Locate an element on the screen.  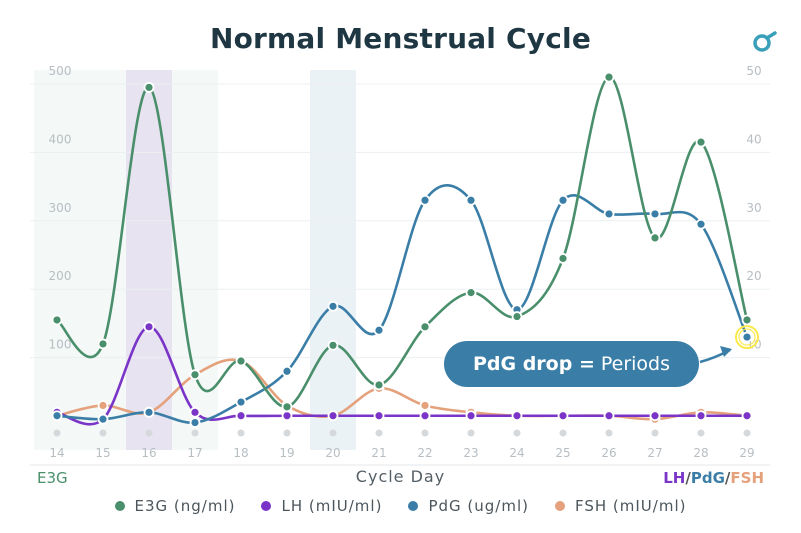
x-tick-label: 15 is located at coordinates (102, 453).